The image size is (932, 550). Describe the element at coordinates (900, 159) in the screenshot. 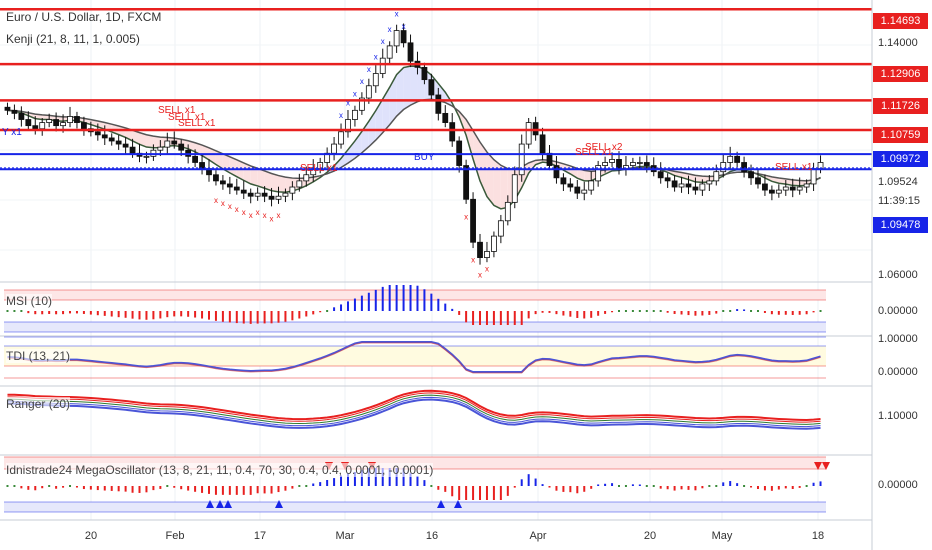

I see `price-badge: 1.09972` at that location.